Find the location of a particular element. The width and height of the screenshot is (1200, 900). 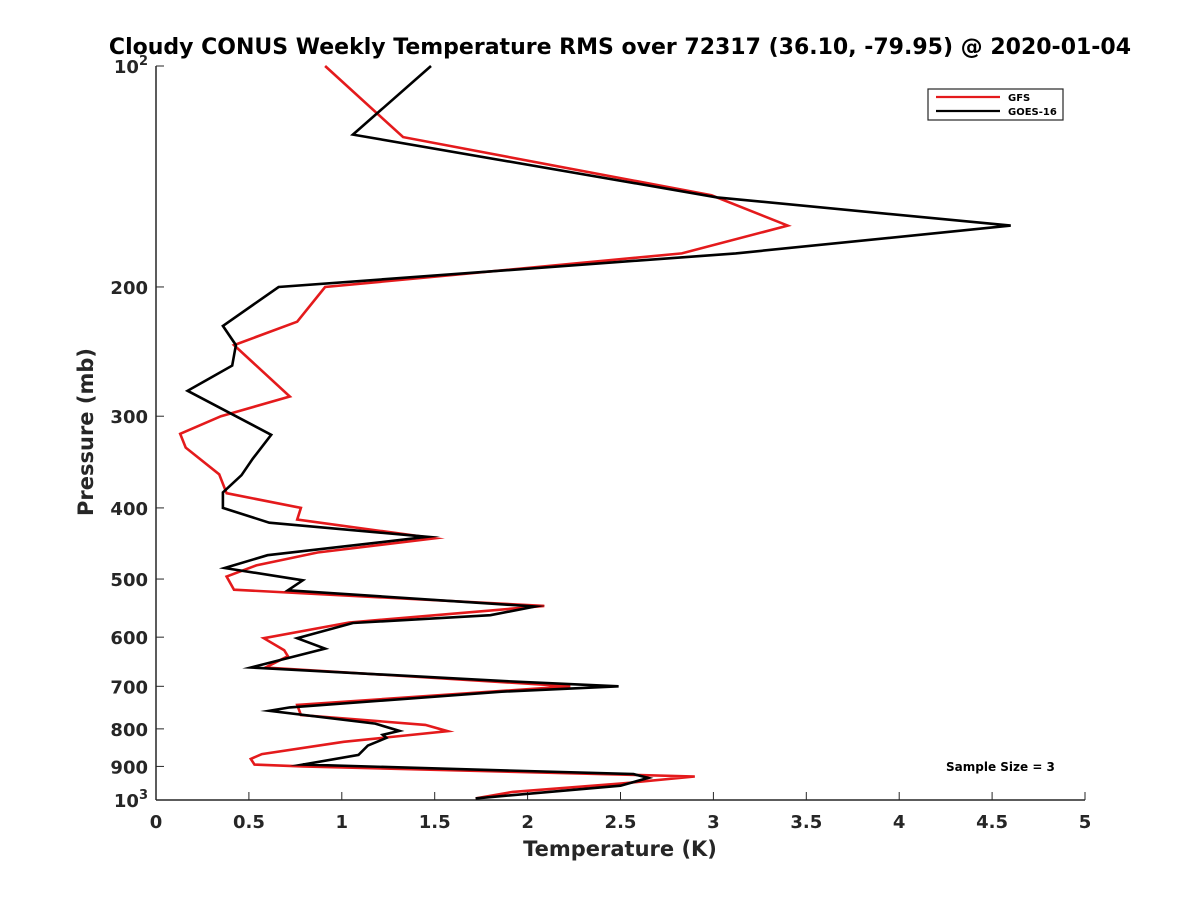

legend: GFS GOES-16 is located at coordinates (995, 104).